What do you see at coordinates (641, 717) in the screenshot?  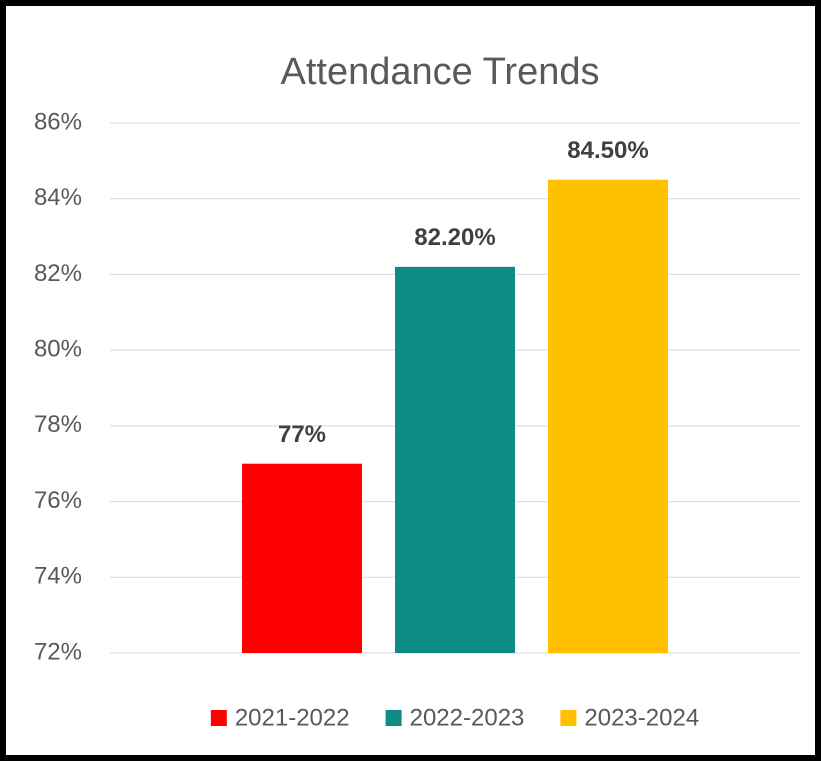 I see `legend-label: 2023-2024` at bounding box center [641, 717].